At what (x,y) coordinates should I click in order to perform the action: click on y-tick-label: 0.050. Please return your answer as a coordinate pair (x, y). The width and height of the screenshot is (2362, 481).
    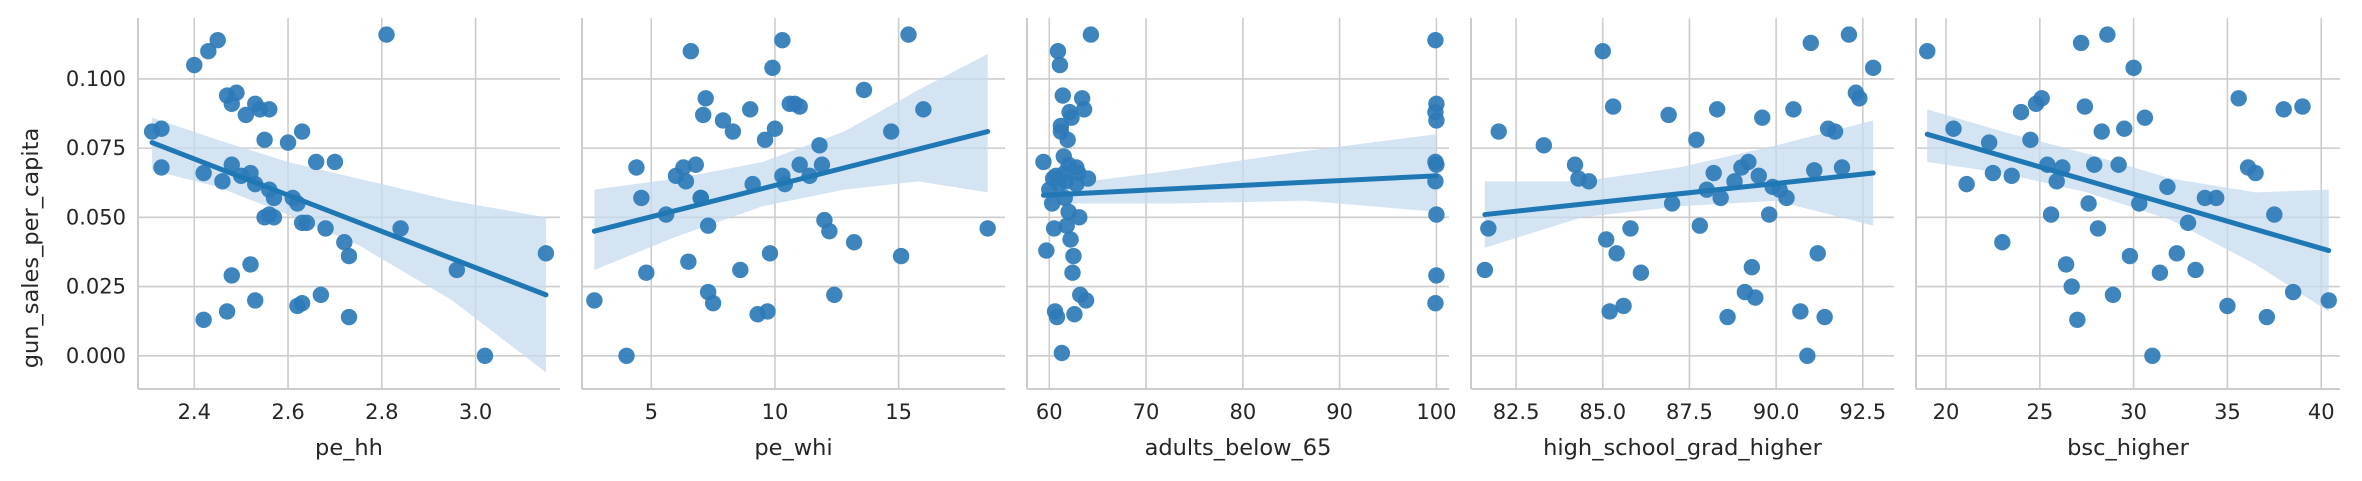
    Looking at the image, I should click on (96, 217).